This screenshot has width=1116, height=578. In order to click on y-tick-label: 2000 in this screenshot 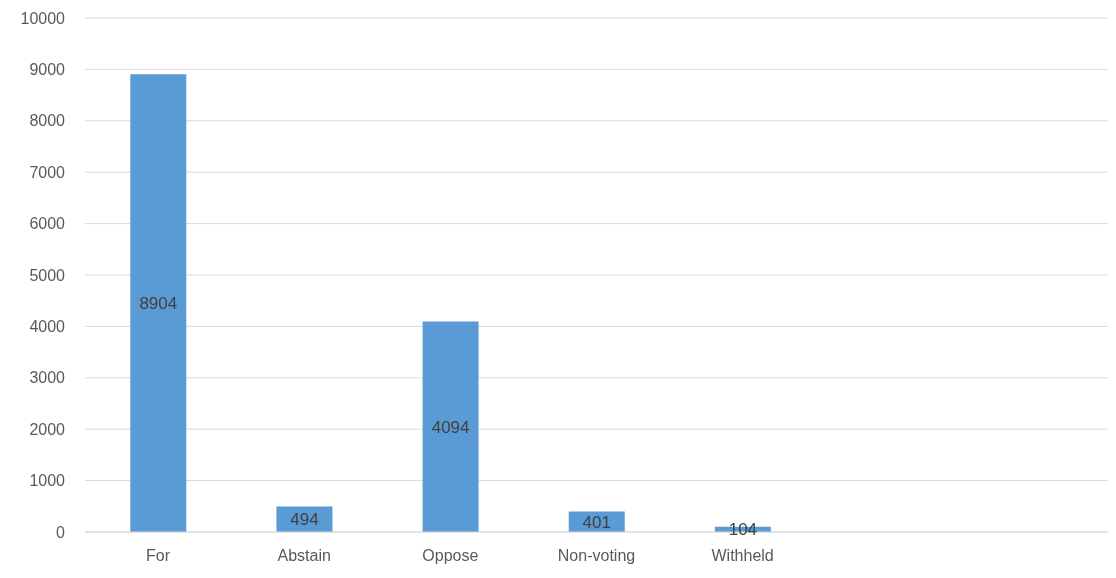, I will do `click(47, 429)`.